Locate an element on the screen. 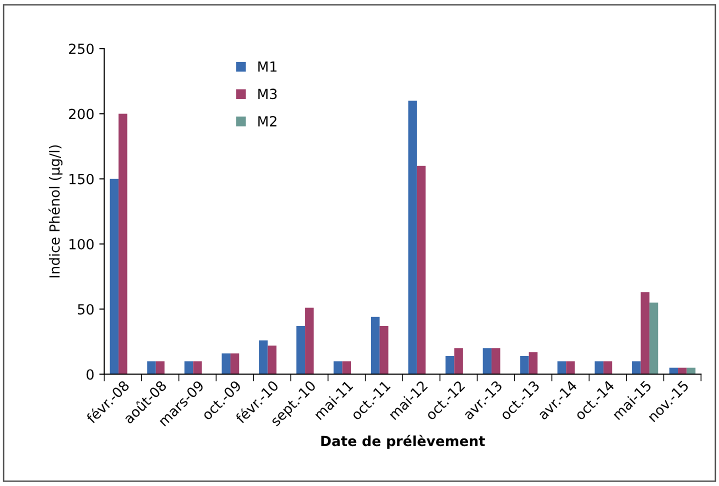 The height and width of the screenshot is (486, 719). y-axis-title: Indice Phénol (µg/l) is located at coordinates (55, 211).